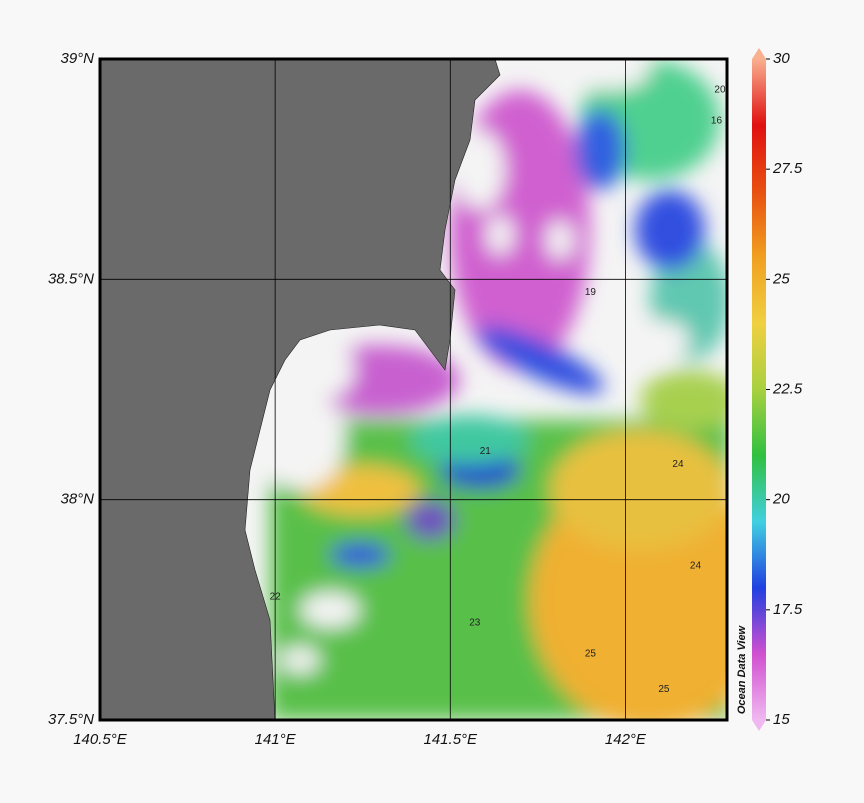 Image resolution: width=864 pixels, height=803 pixels. What do you see at coordinates (276, 739) in the screenshot?
I see `lon-tick-label: 141°E` at bounding box center [276, 739].